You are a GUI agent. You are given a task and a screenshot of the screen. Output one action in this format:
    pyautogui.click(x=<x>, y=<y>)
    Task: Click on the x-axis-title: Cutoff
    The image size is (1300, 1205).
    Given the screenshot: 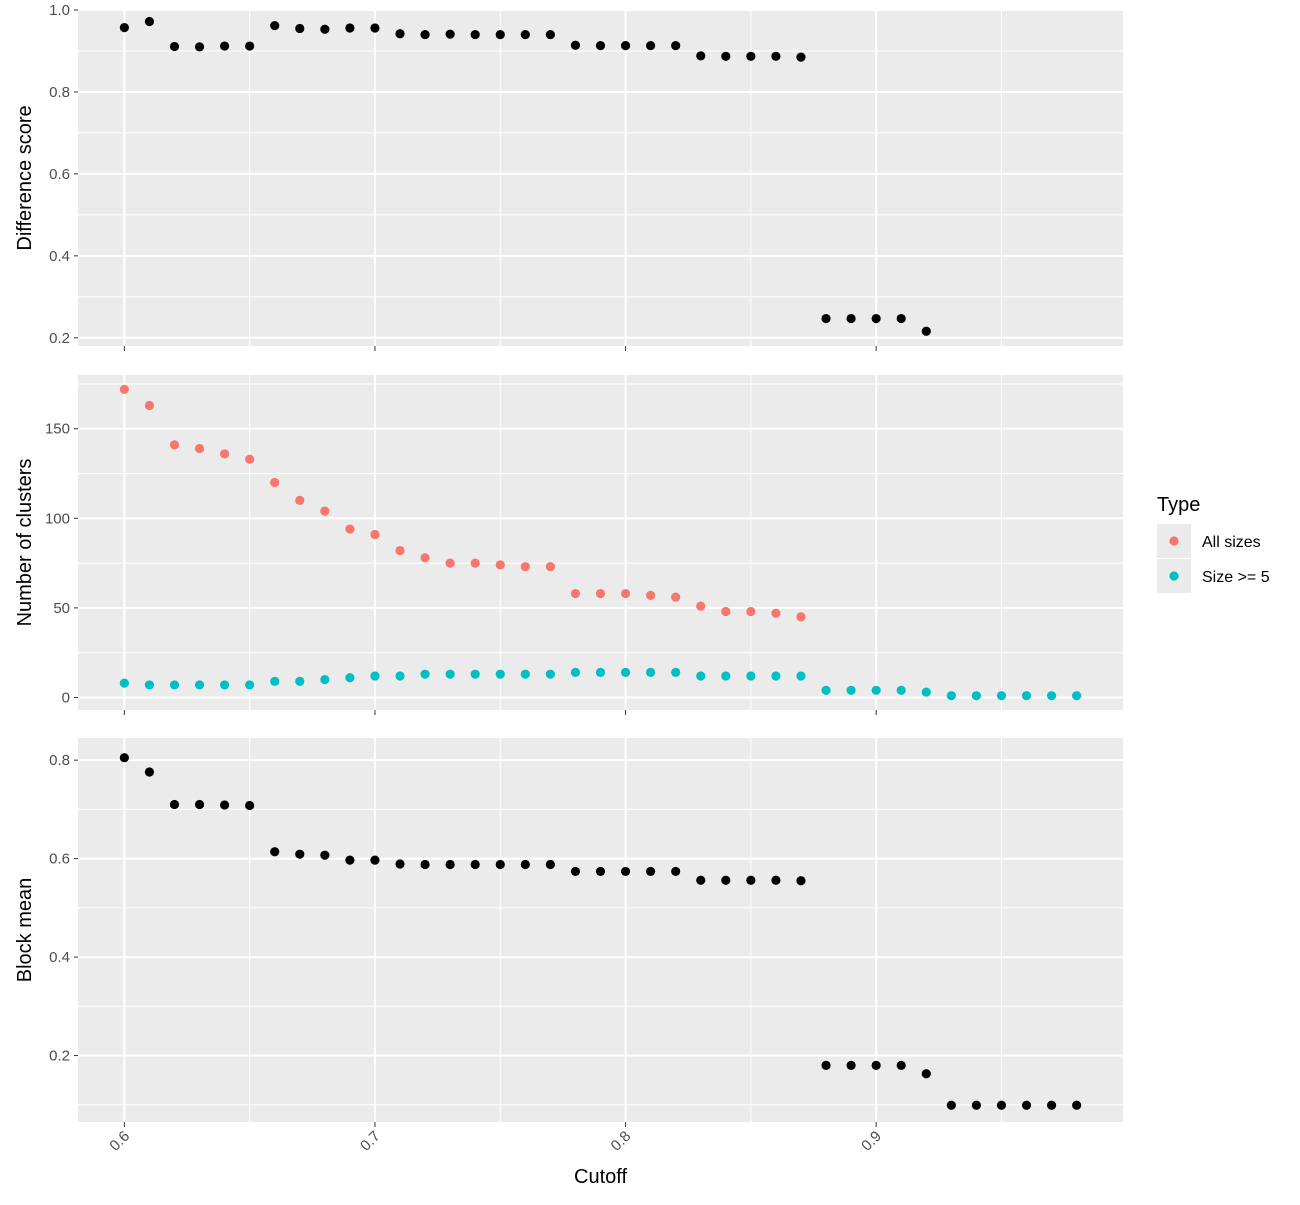 What is the action you would take?
    pyautogui.click(x=600, y=1177)
    